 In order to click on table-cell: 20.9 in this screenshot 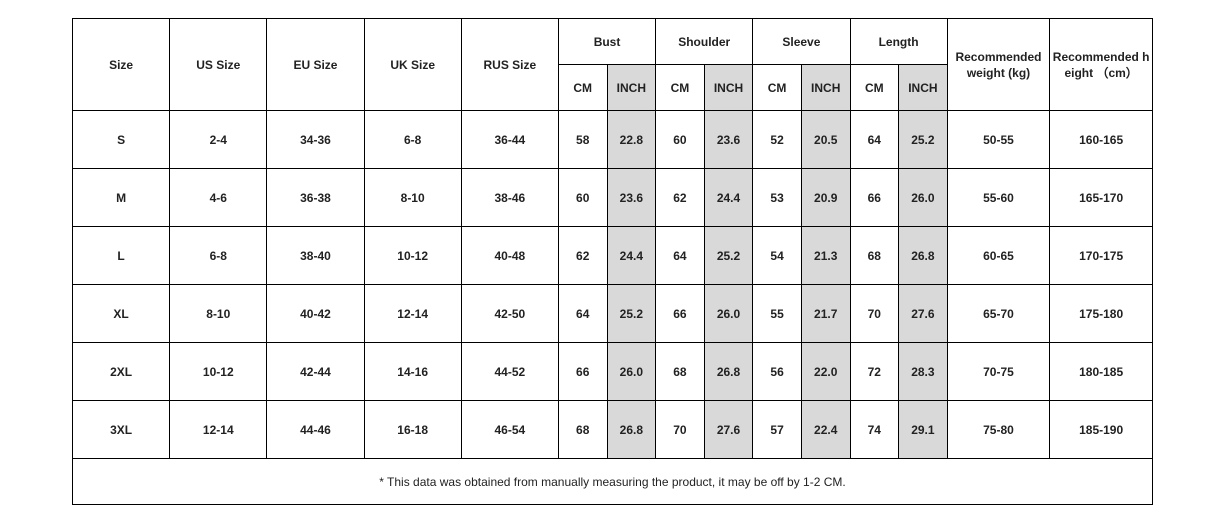, I will do `click(825, 197)`.